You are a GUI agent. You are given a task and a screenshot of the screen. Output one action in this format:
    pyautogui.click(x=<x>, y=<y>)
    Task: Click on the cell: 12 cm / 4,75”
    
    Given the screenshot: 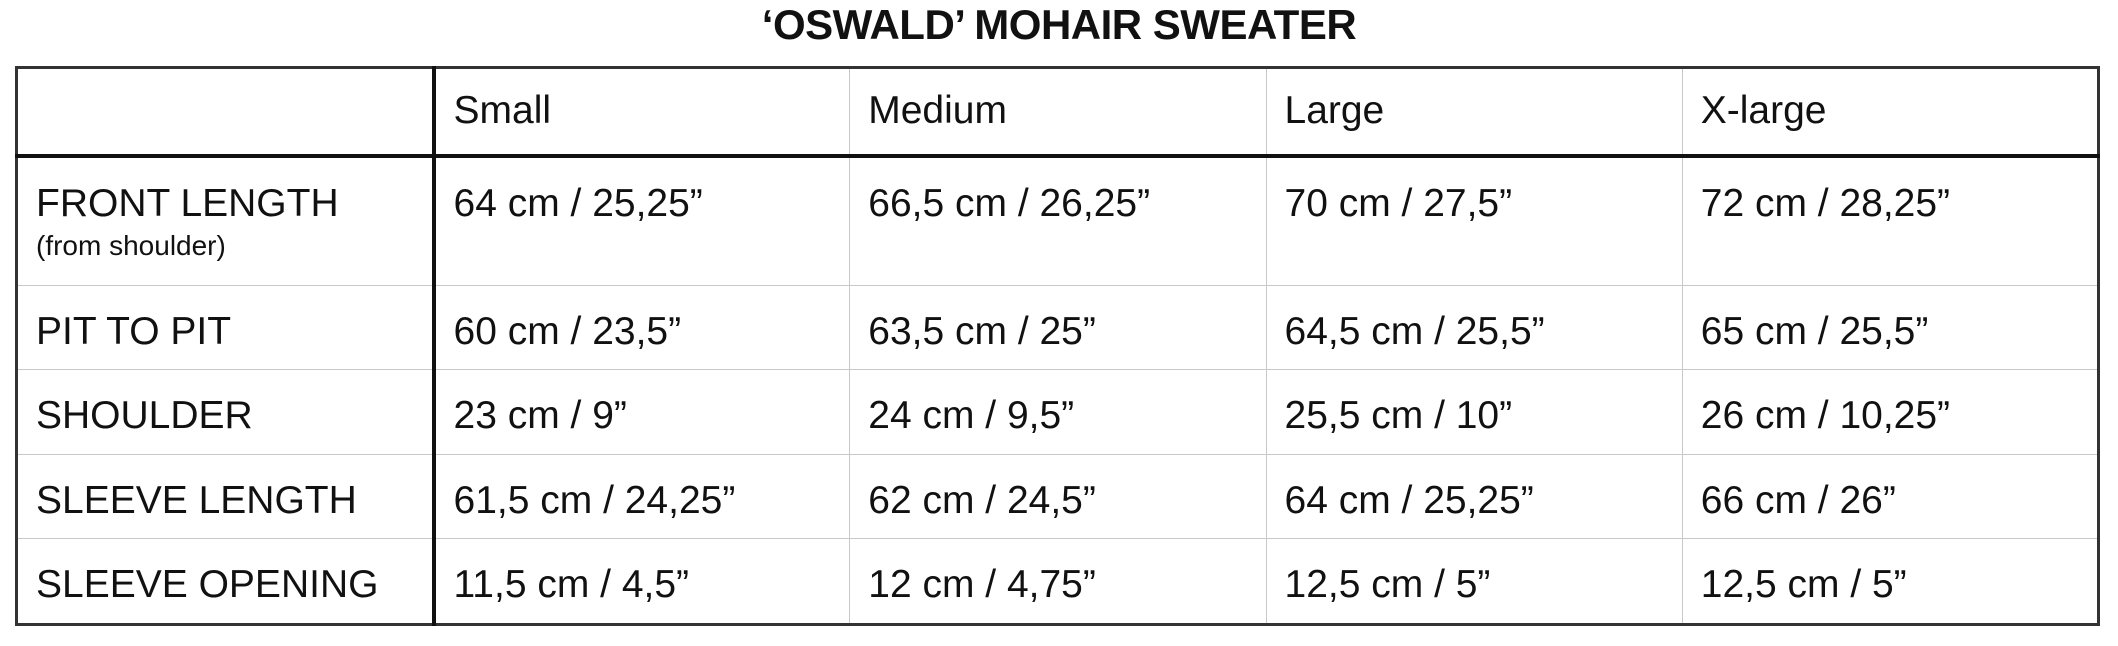 What is the action you would take?
    pyautogui.click(x=1058, y=581)
    